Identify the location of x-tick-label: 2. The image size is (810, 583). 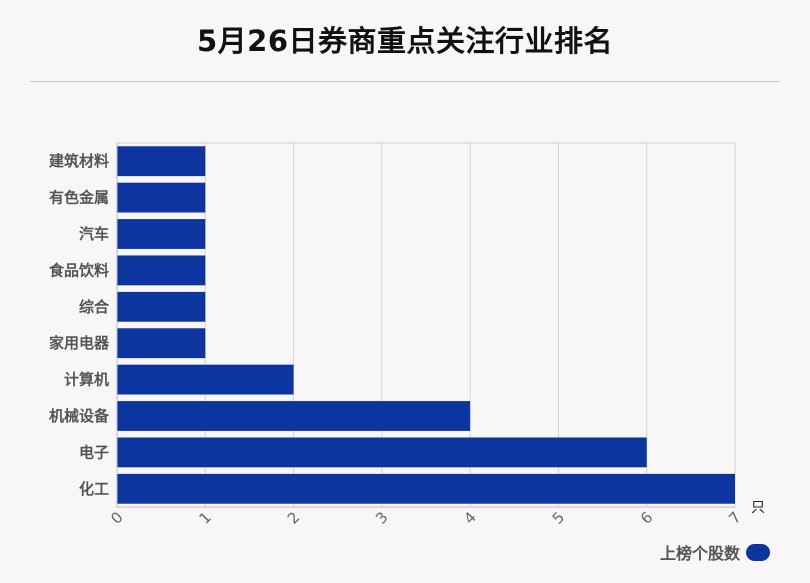
(293, 517).